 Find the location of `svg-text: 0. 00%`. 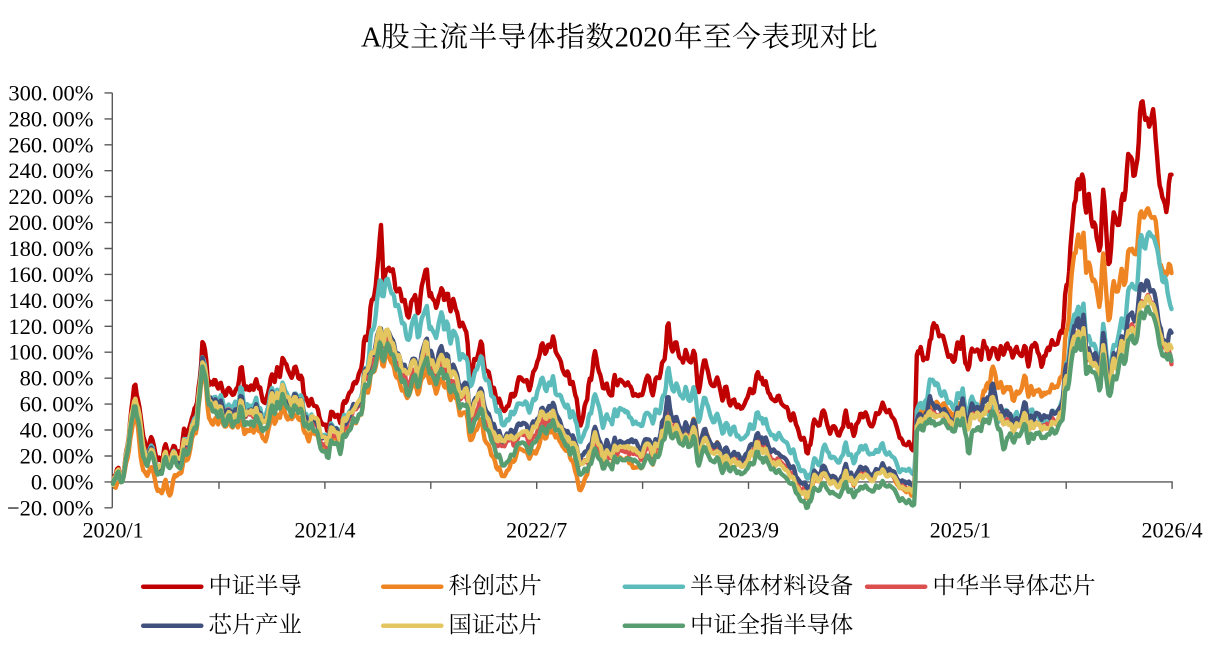

svg-text: 0. 00% is located at coordinates (62, 481).